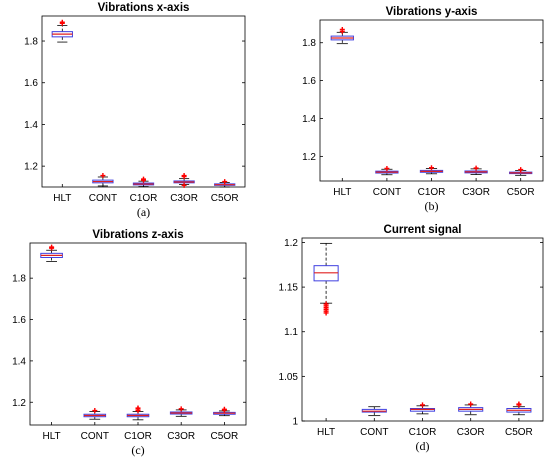 This screenshot has width=550, height=459. Describe the element at coordinates (295, 422) in the screenshot. I see `y-tick-label: 1` at that location.